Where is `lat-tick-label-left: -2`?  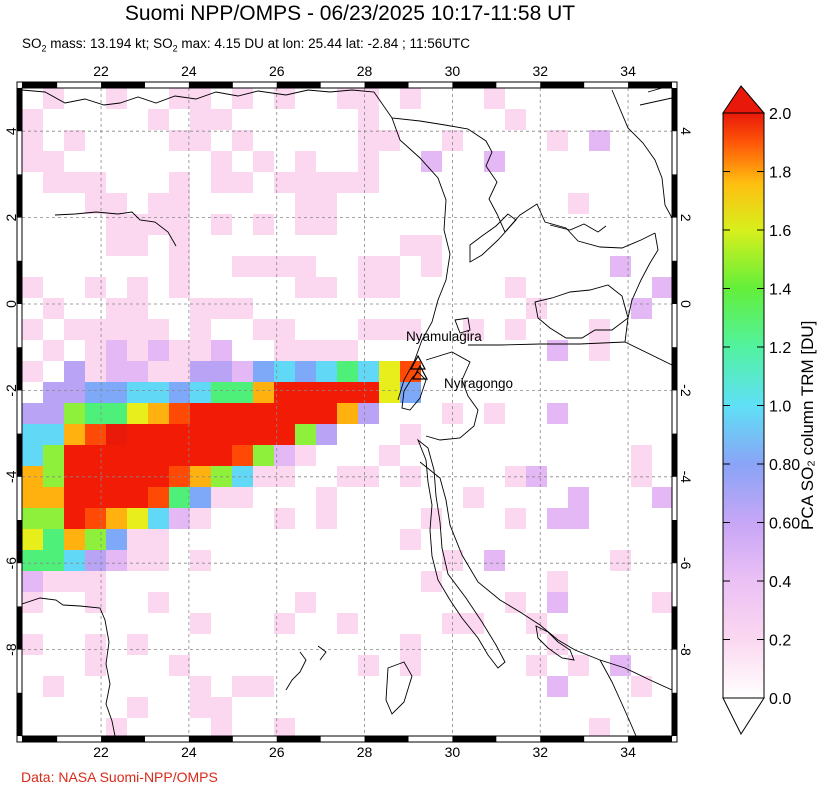 lat-tick-label-left: -2 is located at coordinates (11, 390).